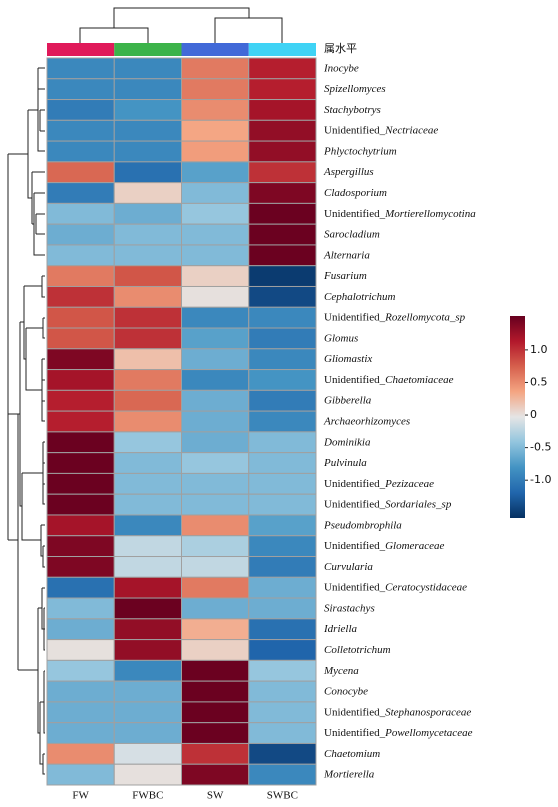 Image resolution: width=558 pixels, height=807 pixels. Describe the element at coordinates (539, 381) in the screenshot. I see `color-bar-tick-label: 0.5` at that location.